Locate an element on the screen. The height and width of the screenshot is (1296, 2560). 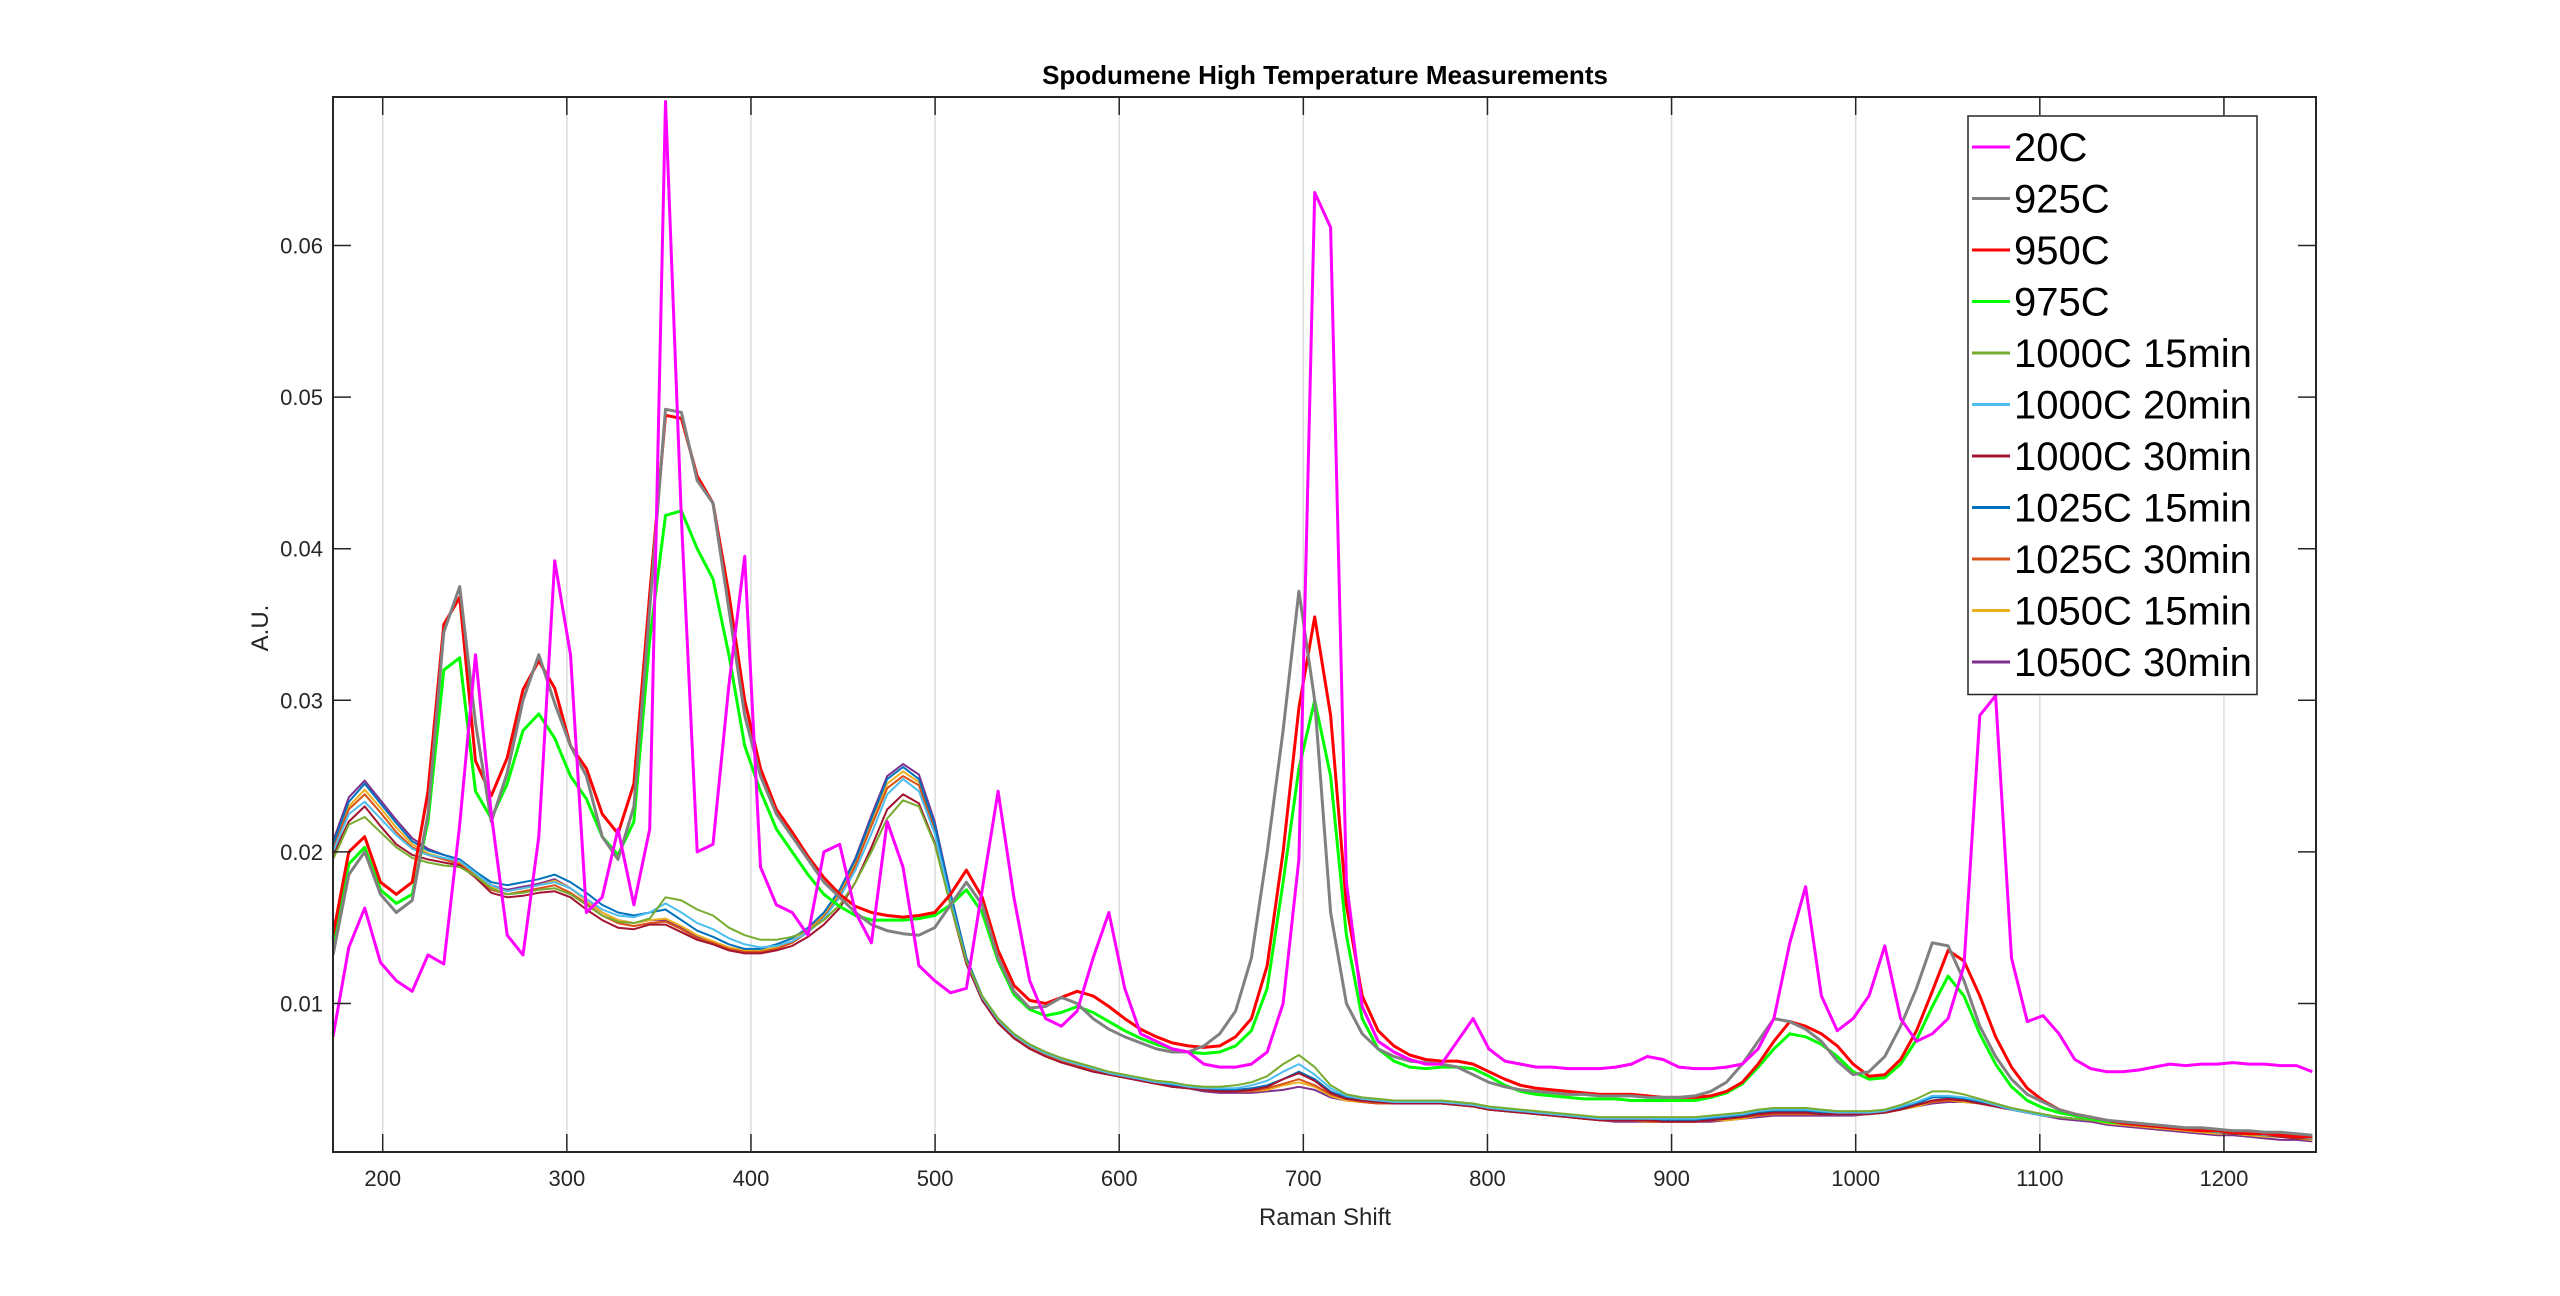
x-tick-label: 1100 is located at coordinates (2039, 1178).